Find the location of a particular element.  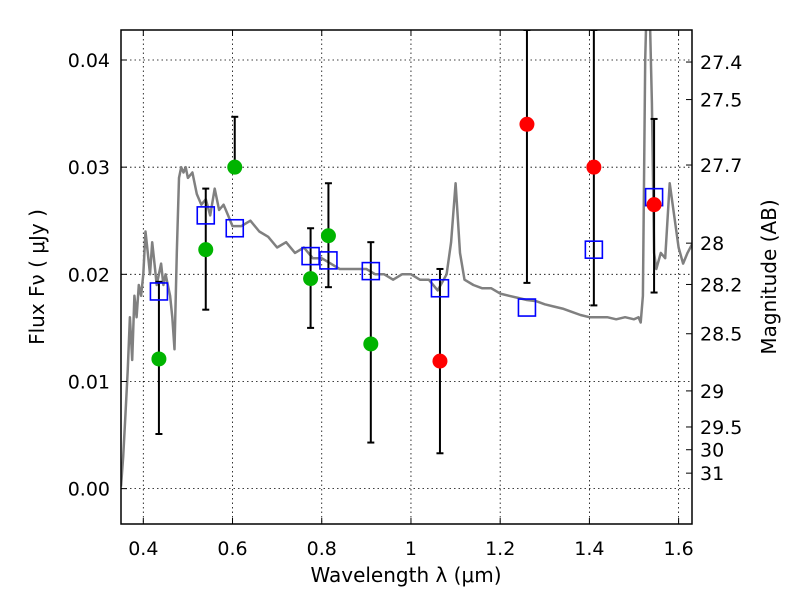

y-tick-label: 0.04 is located at coordinates (89, 61).